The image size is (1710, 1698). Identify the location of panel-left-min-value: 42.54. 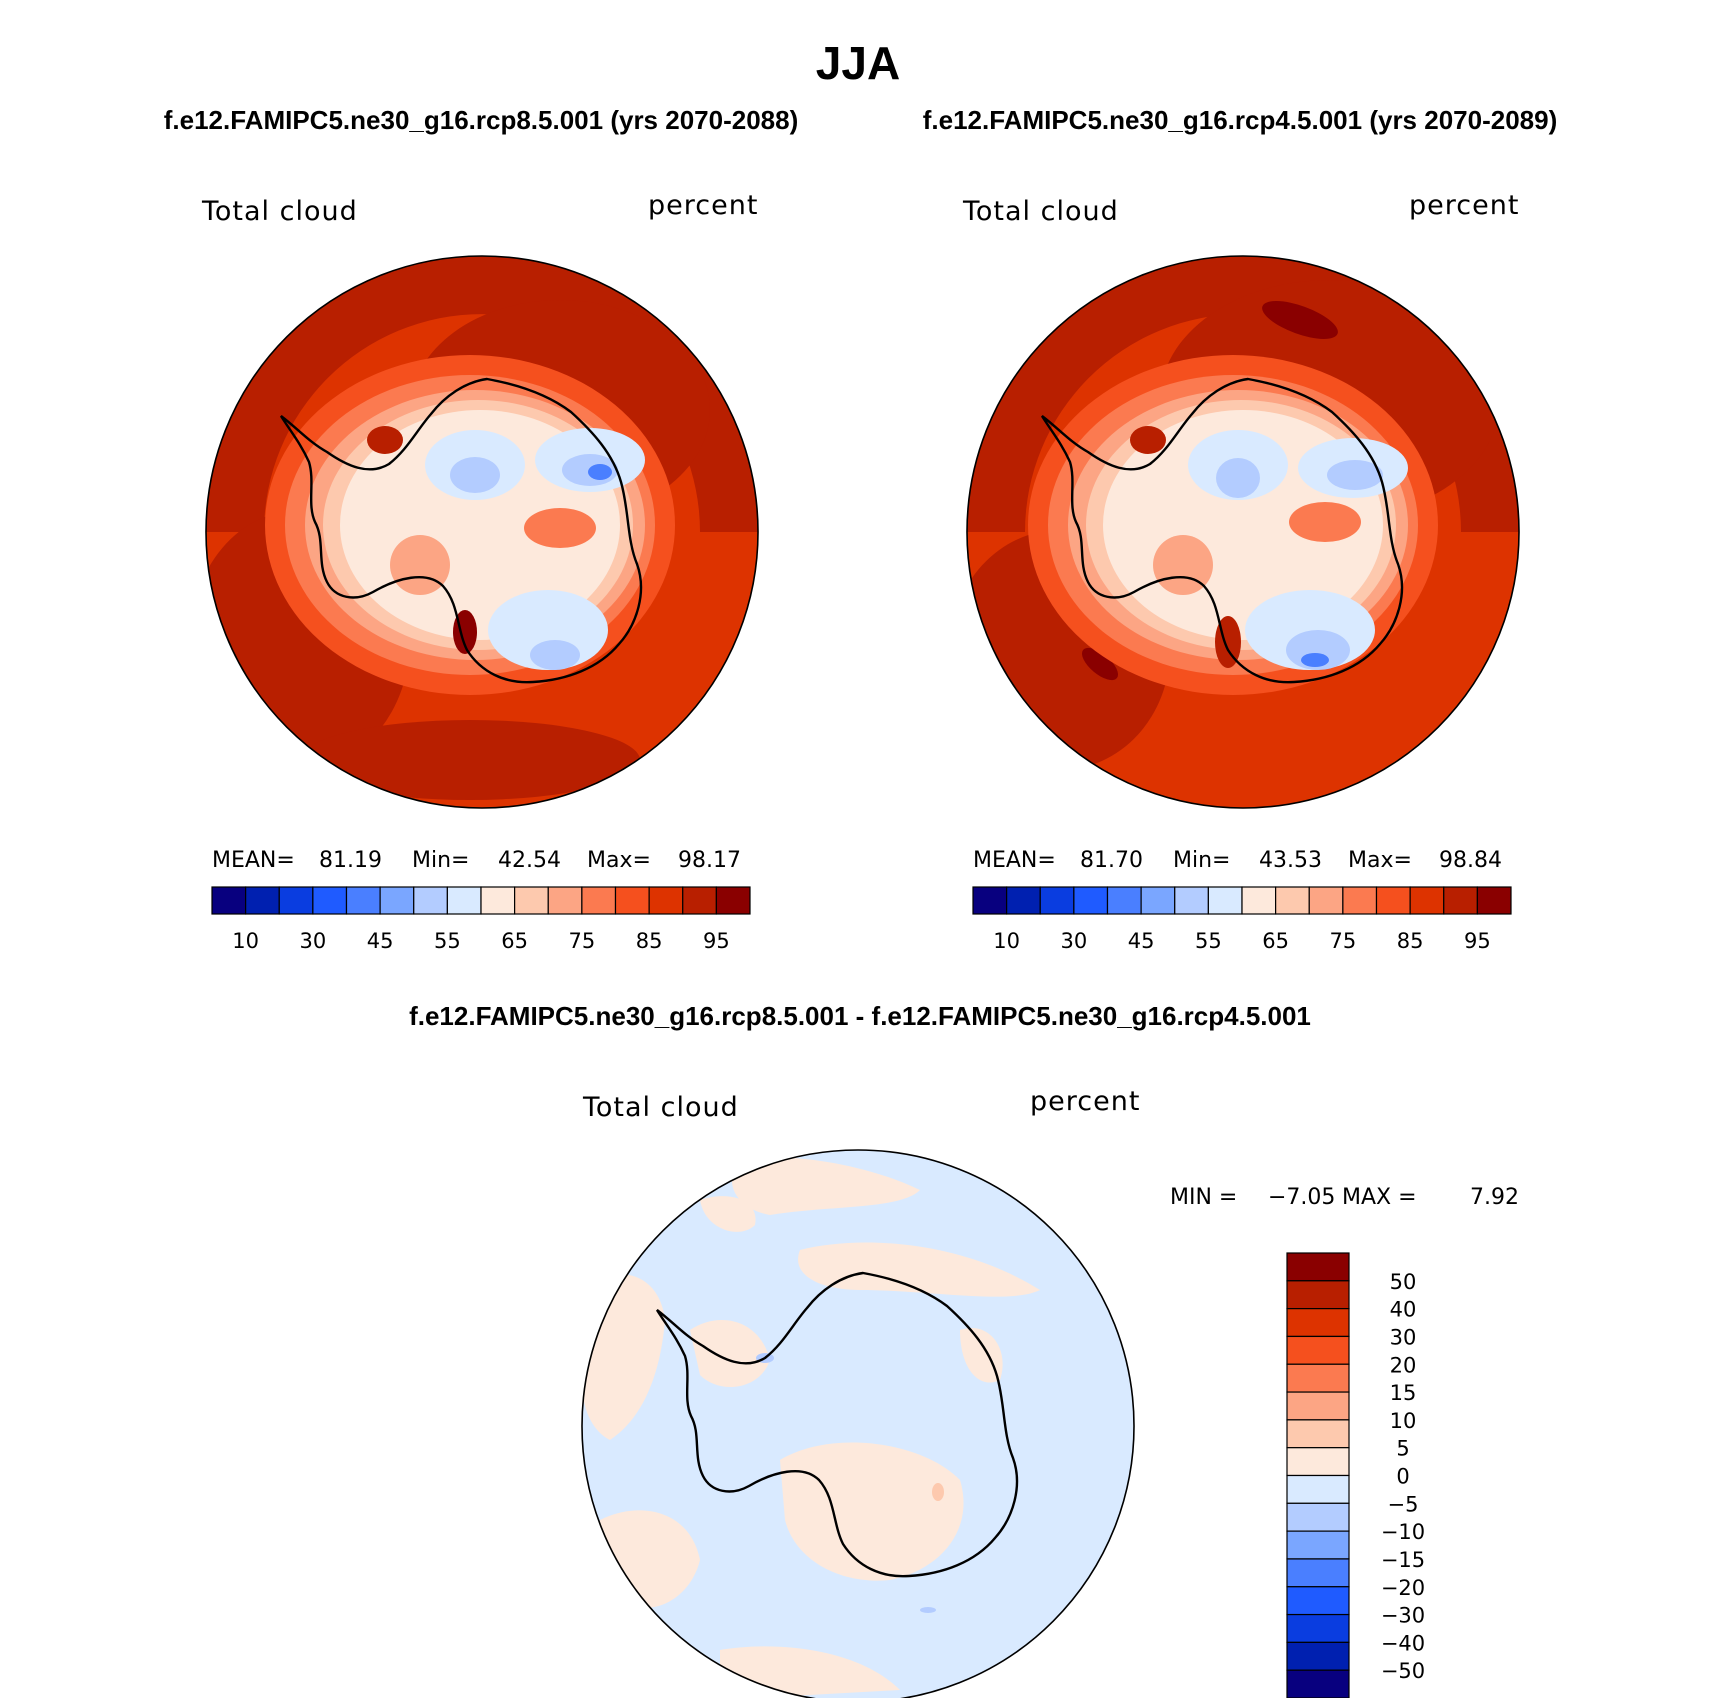
(529, 860).